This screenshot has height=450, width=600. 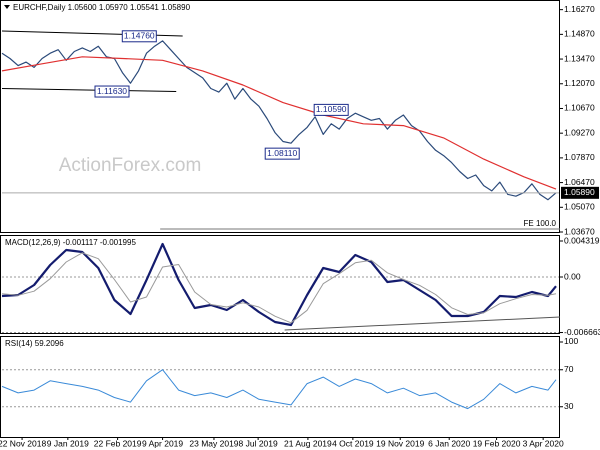 I want to click on y-tick-label: 0.004319, so click(x=582, y=240).